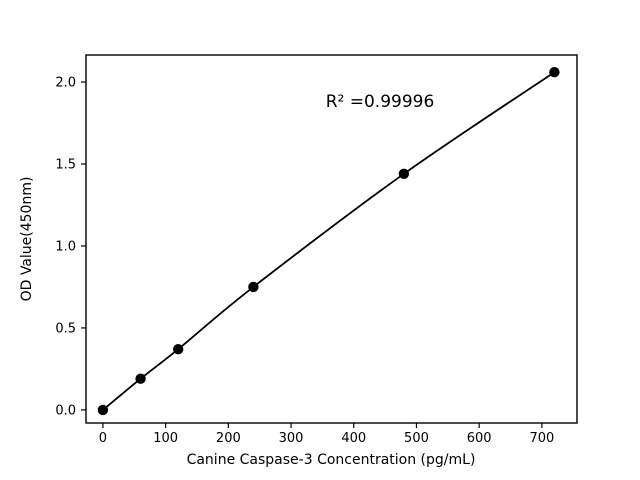 This screenshot has width=640, height=480. I want to click on y-tick-label: 0.0, so click(65, 410).